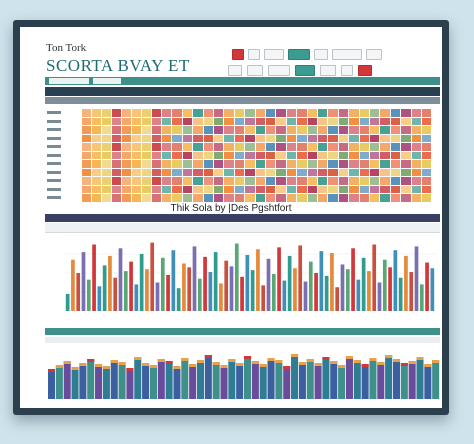 The height and width of the screenshot is (444, 474). What do you see at coordinates (347, 70) in the screenshot?
I see `menu-icon` at bounding box center [347, 70].